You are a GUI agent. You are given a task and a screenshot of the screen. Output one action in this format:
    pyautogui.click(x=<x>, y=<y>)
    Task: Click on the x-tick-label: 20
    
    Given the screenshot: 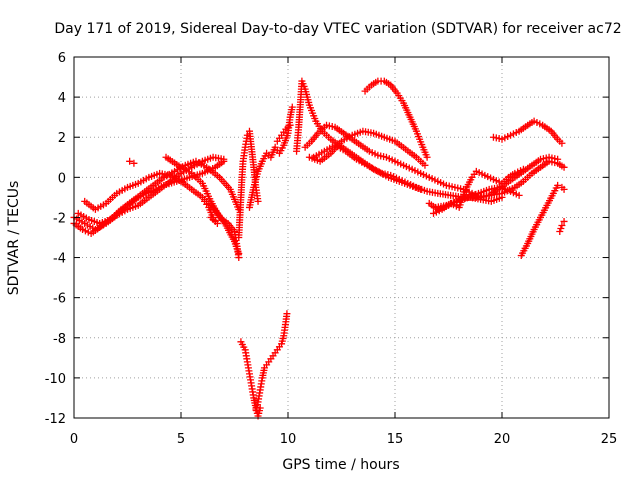 What is the action you would take?
    pyautogui.click(x=502, y=439)
    